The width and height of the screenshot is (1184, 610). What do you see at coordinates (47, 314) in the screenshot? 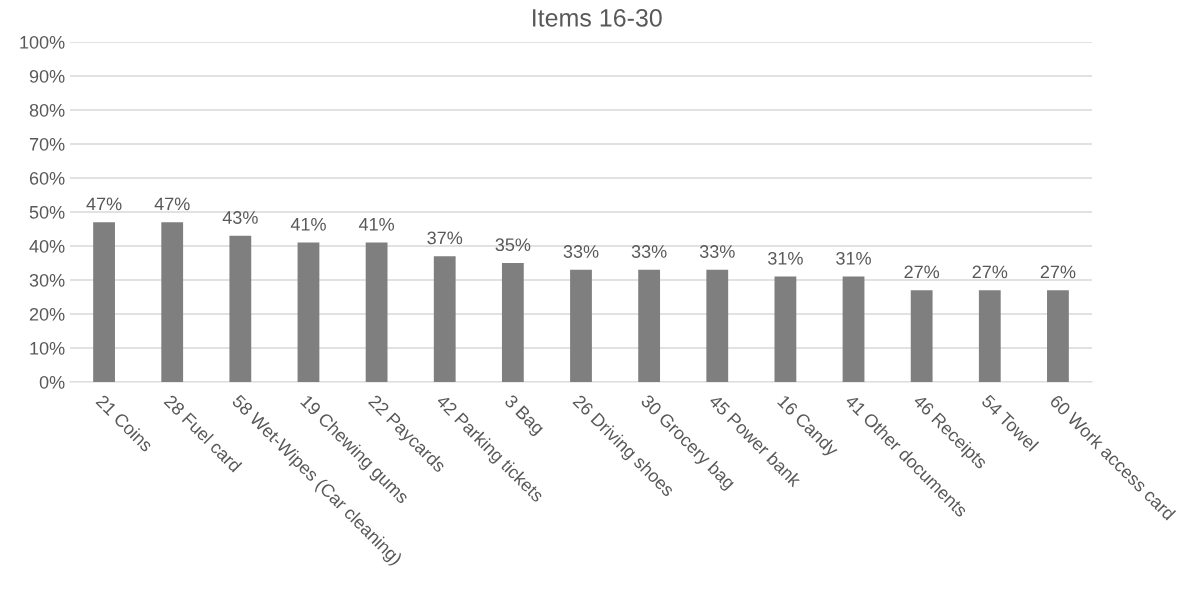
I see `y-tick-label: 20%` at bounding box center [47, 314].